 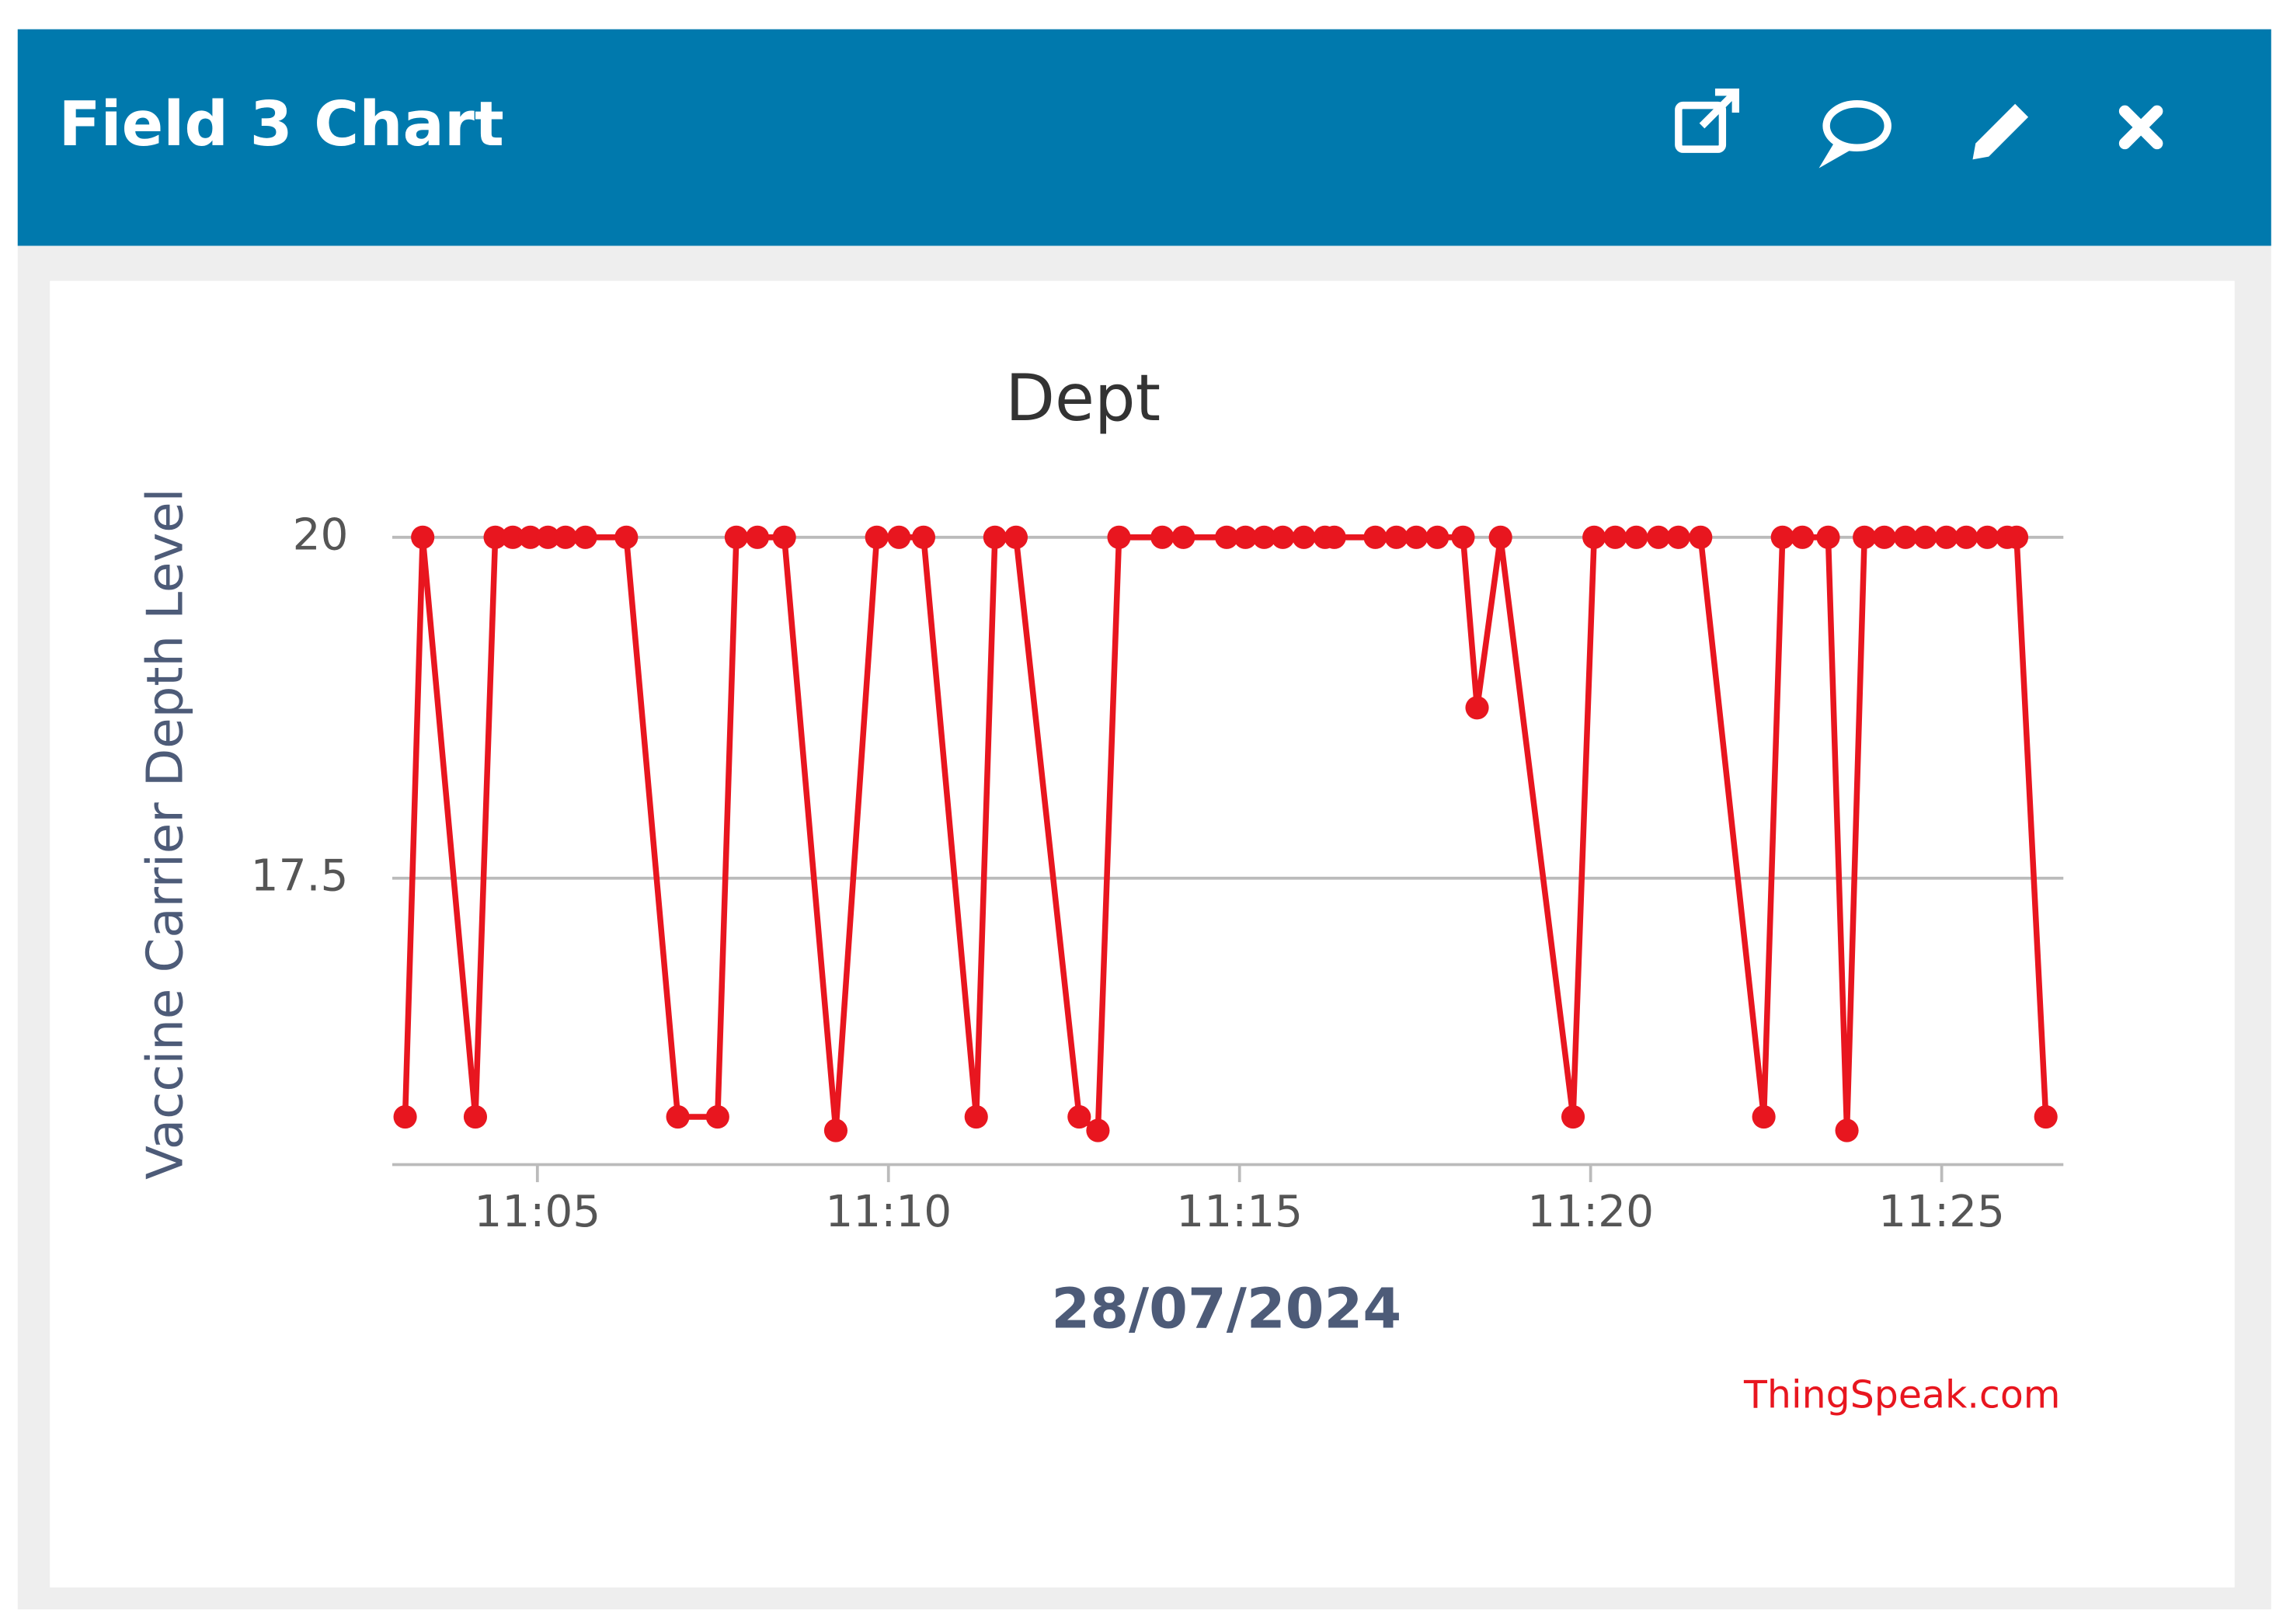 I want to click on x-tick-label: 11:05, so click(x=537, y=1212).